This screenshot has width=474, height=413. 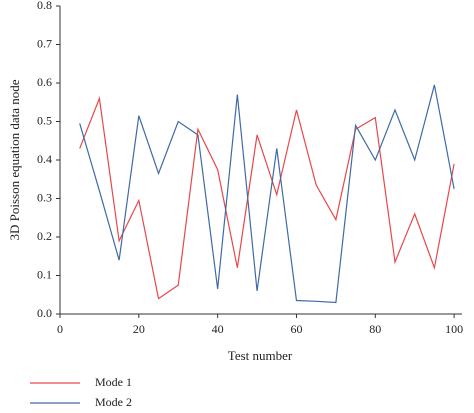 I want to click on y-tick-label: 0.4, so click(x=44, y=159).